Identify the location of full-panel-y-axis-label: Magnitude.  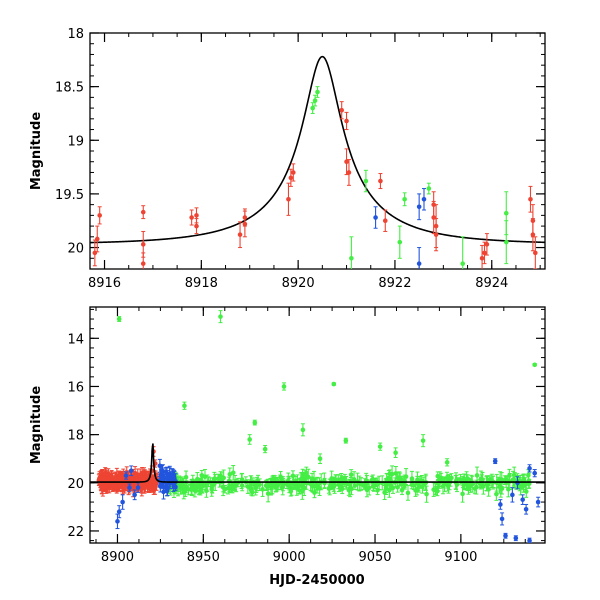
(36, 425).